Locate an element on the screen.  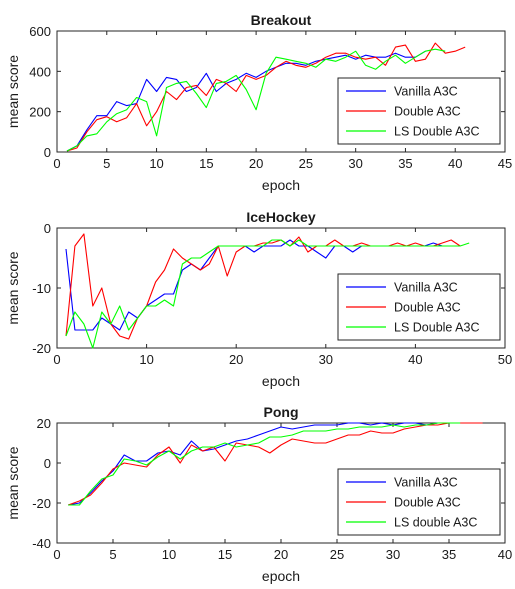
chart-title: IceHockey is located at coordinates (280, 217).